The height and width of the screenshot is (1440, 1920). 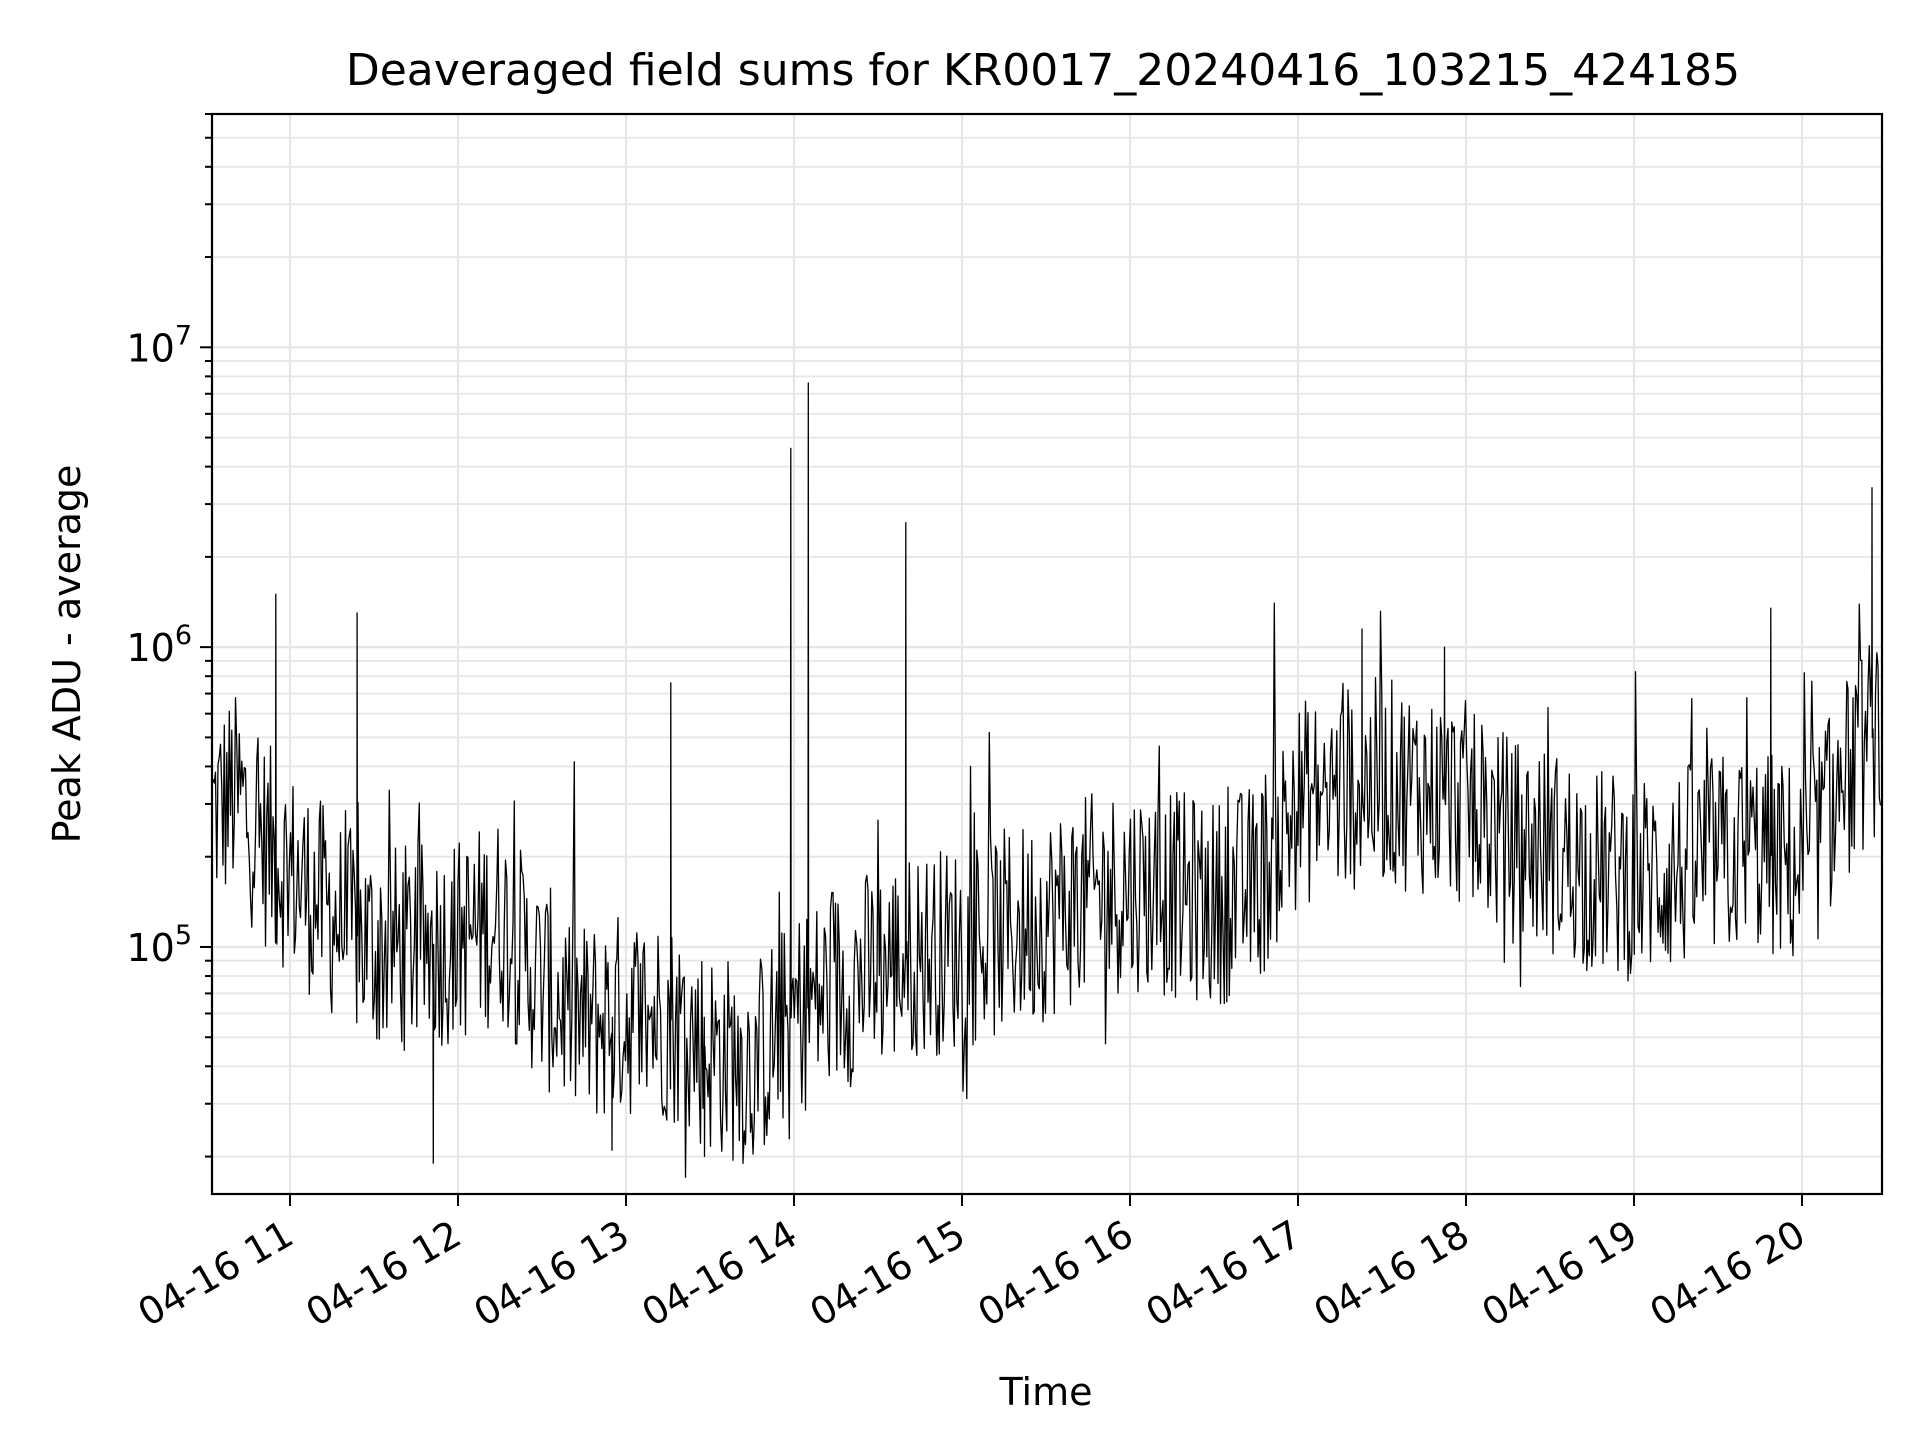 I want to click on y-tick-label-exponent: 5, so click(x=183, y=935).